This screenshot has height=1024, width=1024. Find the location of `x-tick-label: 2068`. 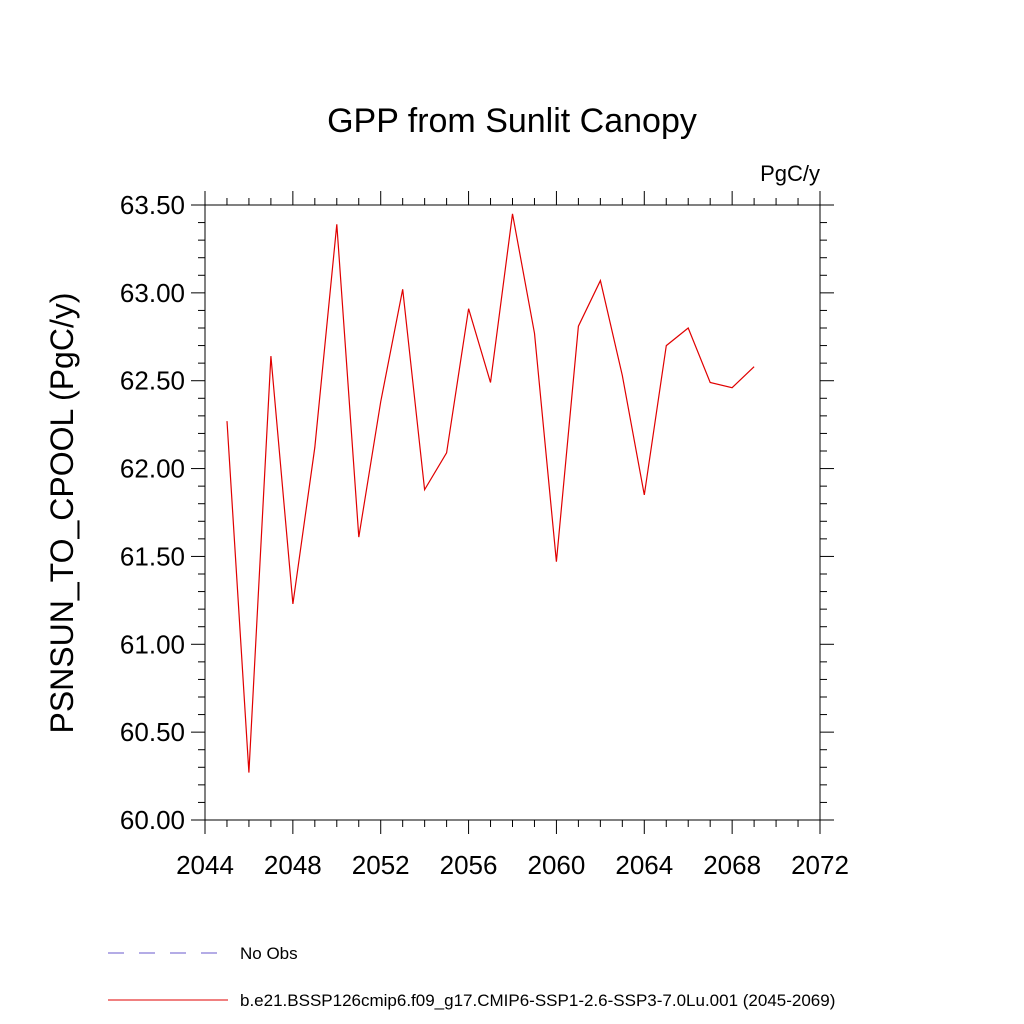

x-tick-label: 2068 is located at coordinates (732, 865).